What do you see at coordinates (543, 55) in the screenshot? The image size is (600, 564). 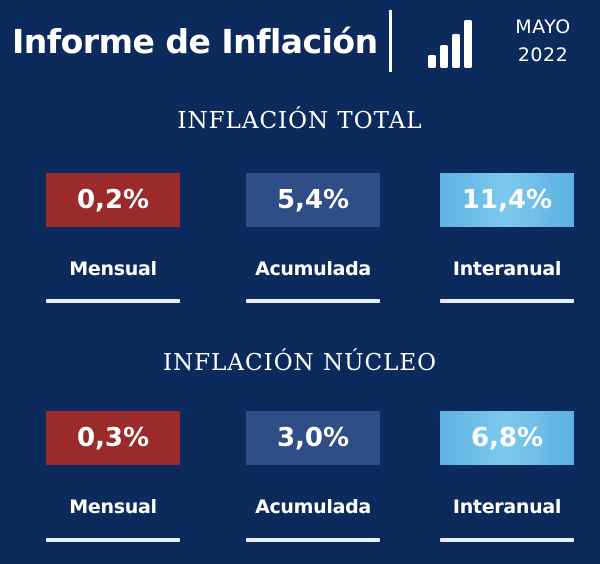 I see `report-year: 2022` at bounding box center [543, 55].